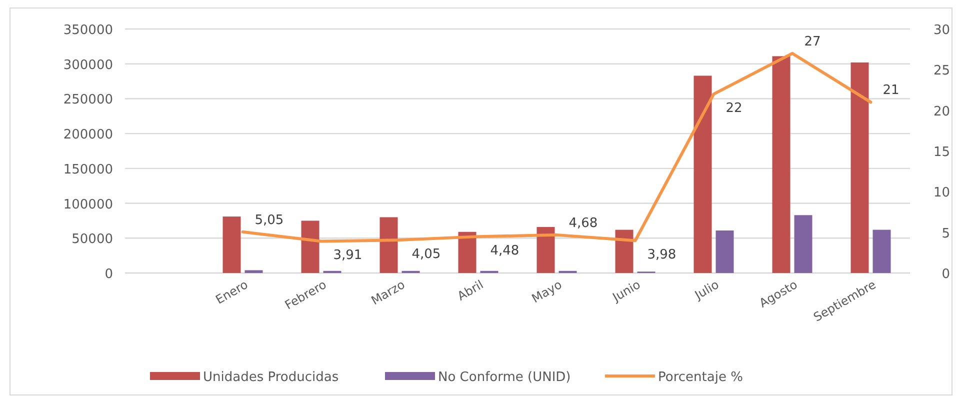 The image size is (966, 403). I want to click on data-label: 21, so click(891, 90).